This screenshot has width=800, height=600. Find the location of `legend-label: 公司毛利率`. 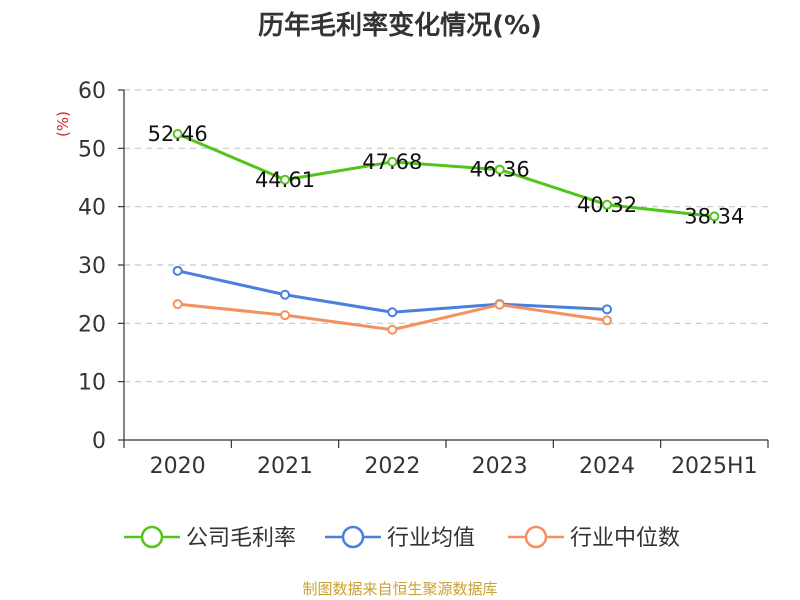

legend-label: 公司毛利率 is located at coordinates (241, 538).